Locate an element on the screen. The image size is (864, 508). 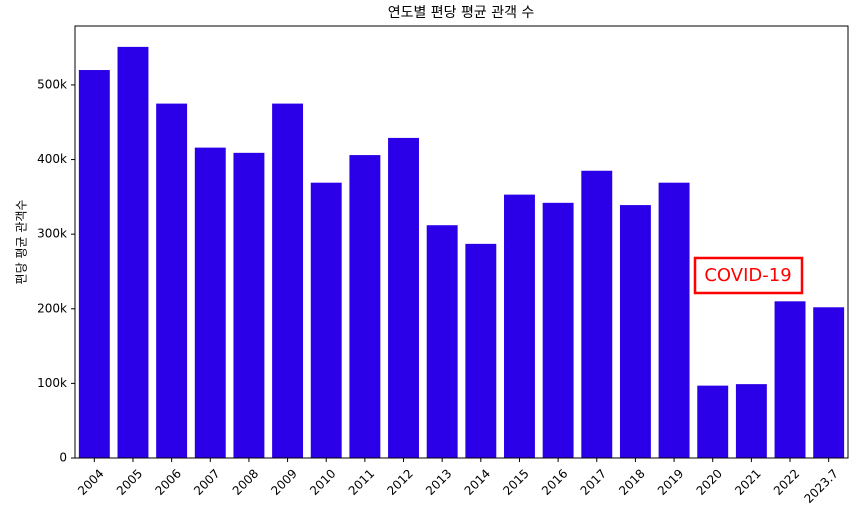
x-tick-label: 2023.7 is located at coordinates (821, 486).